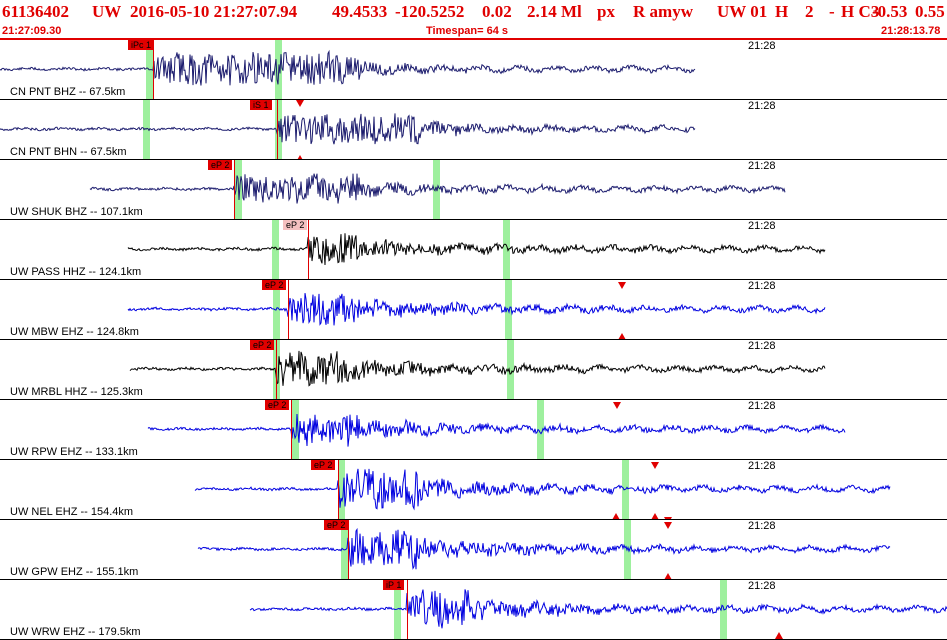 The image size is (947, 640). I want to click on event-flags: R amyw, so click(663, 11).